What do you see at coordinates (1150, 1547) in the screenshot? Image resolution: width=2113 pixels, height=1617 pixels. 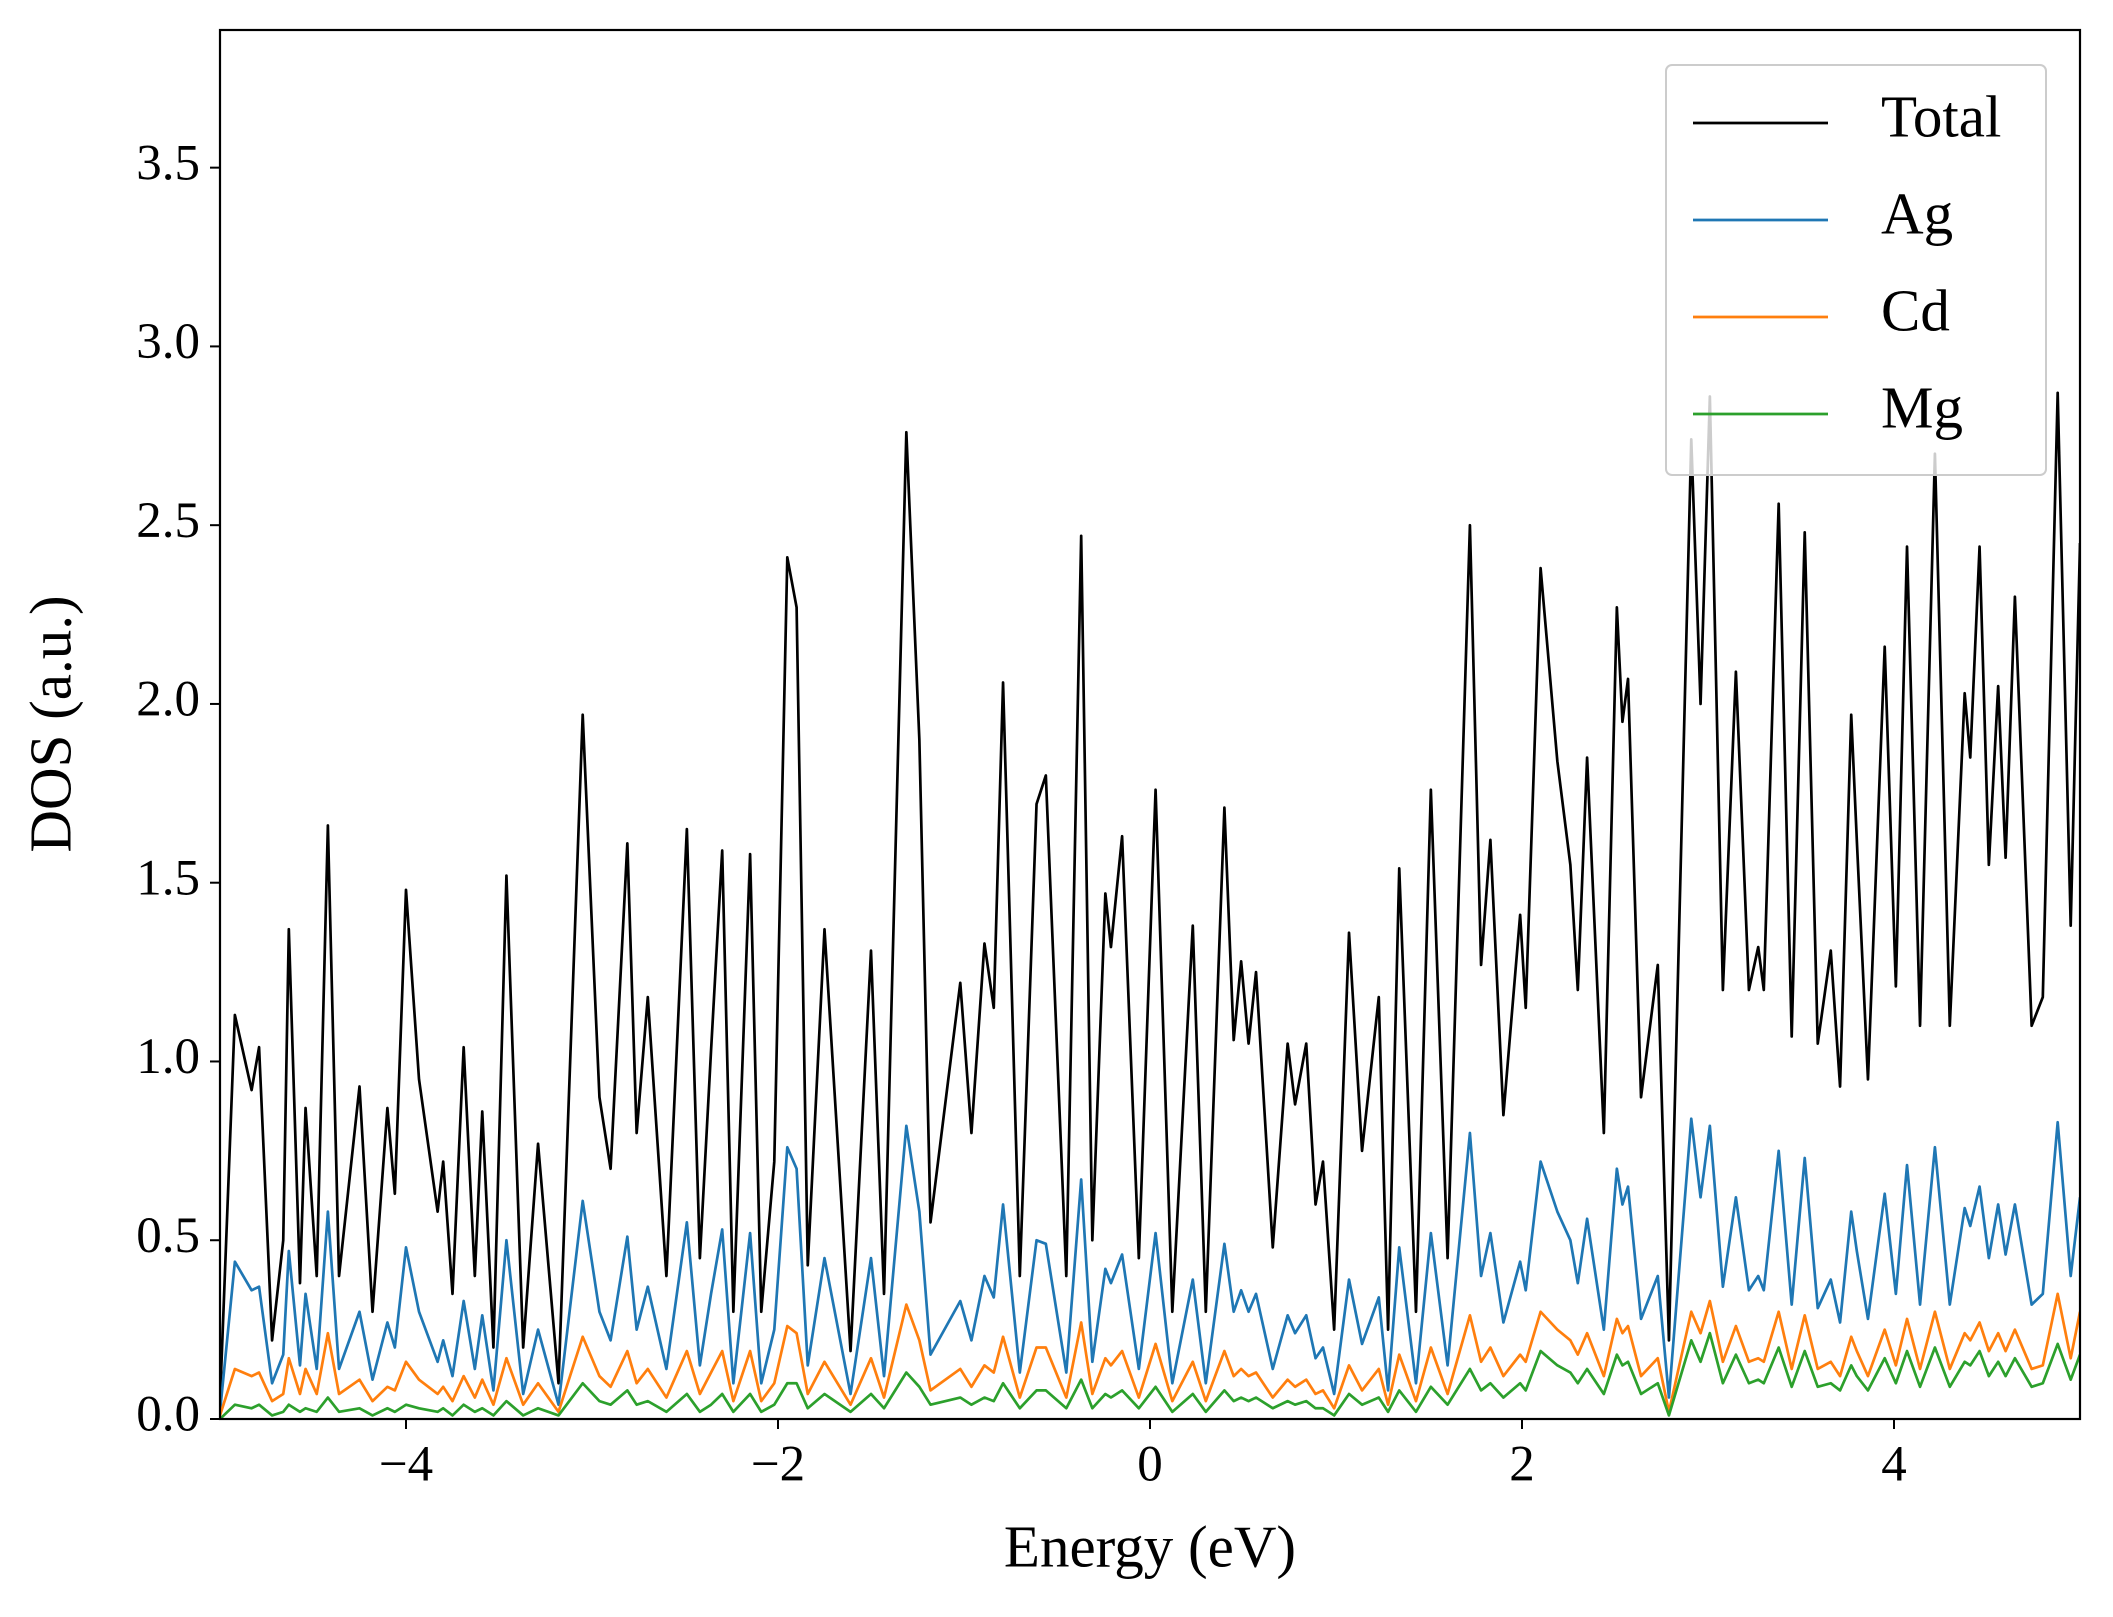 I see `x-axis-label: Energy (eV)` at bounding box center [1150, 1547].